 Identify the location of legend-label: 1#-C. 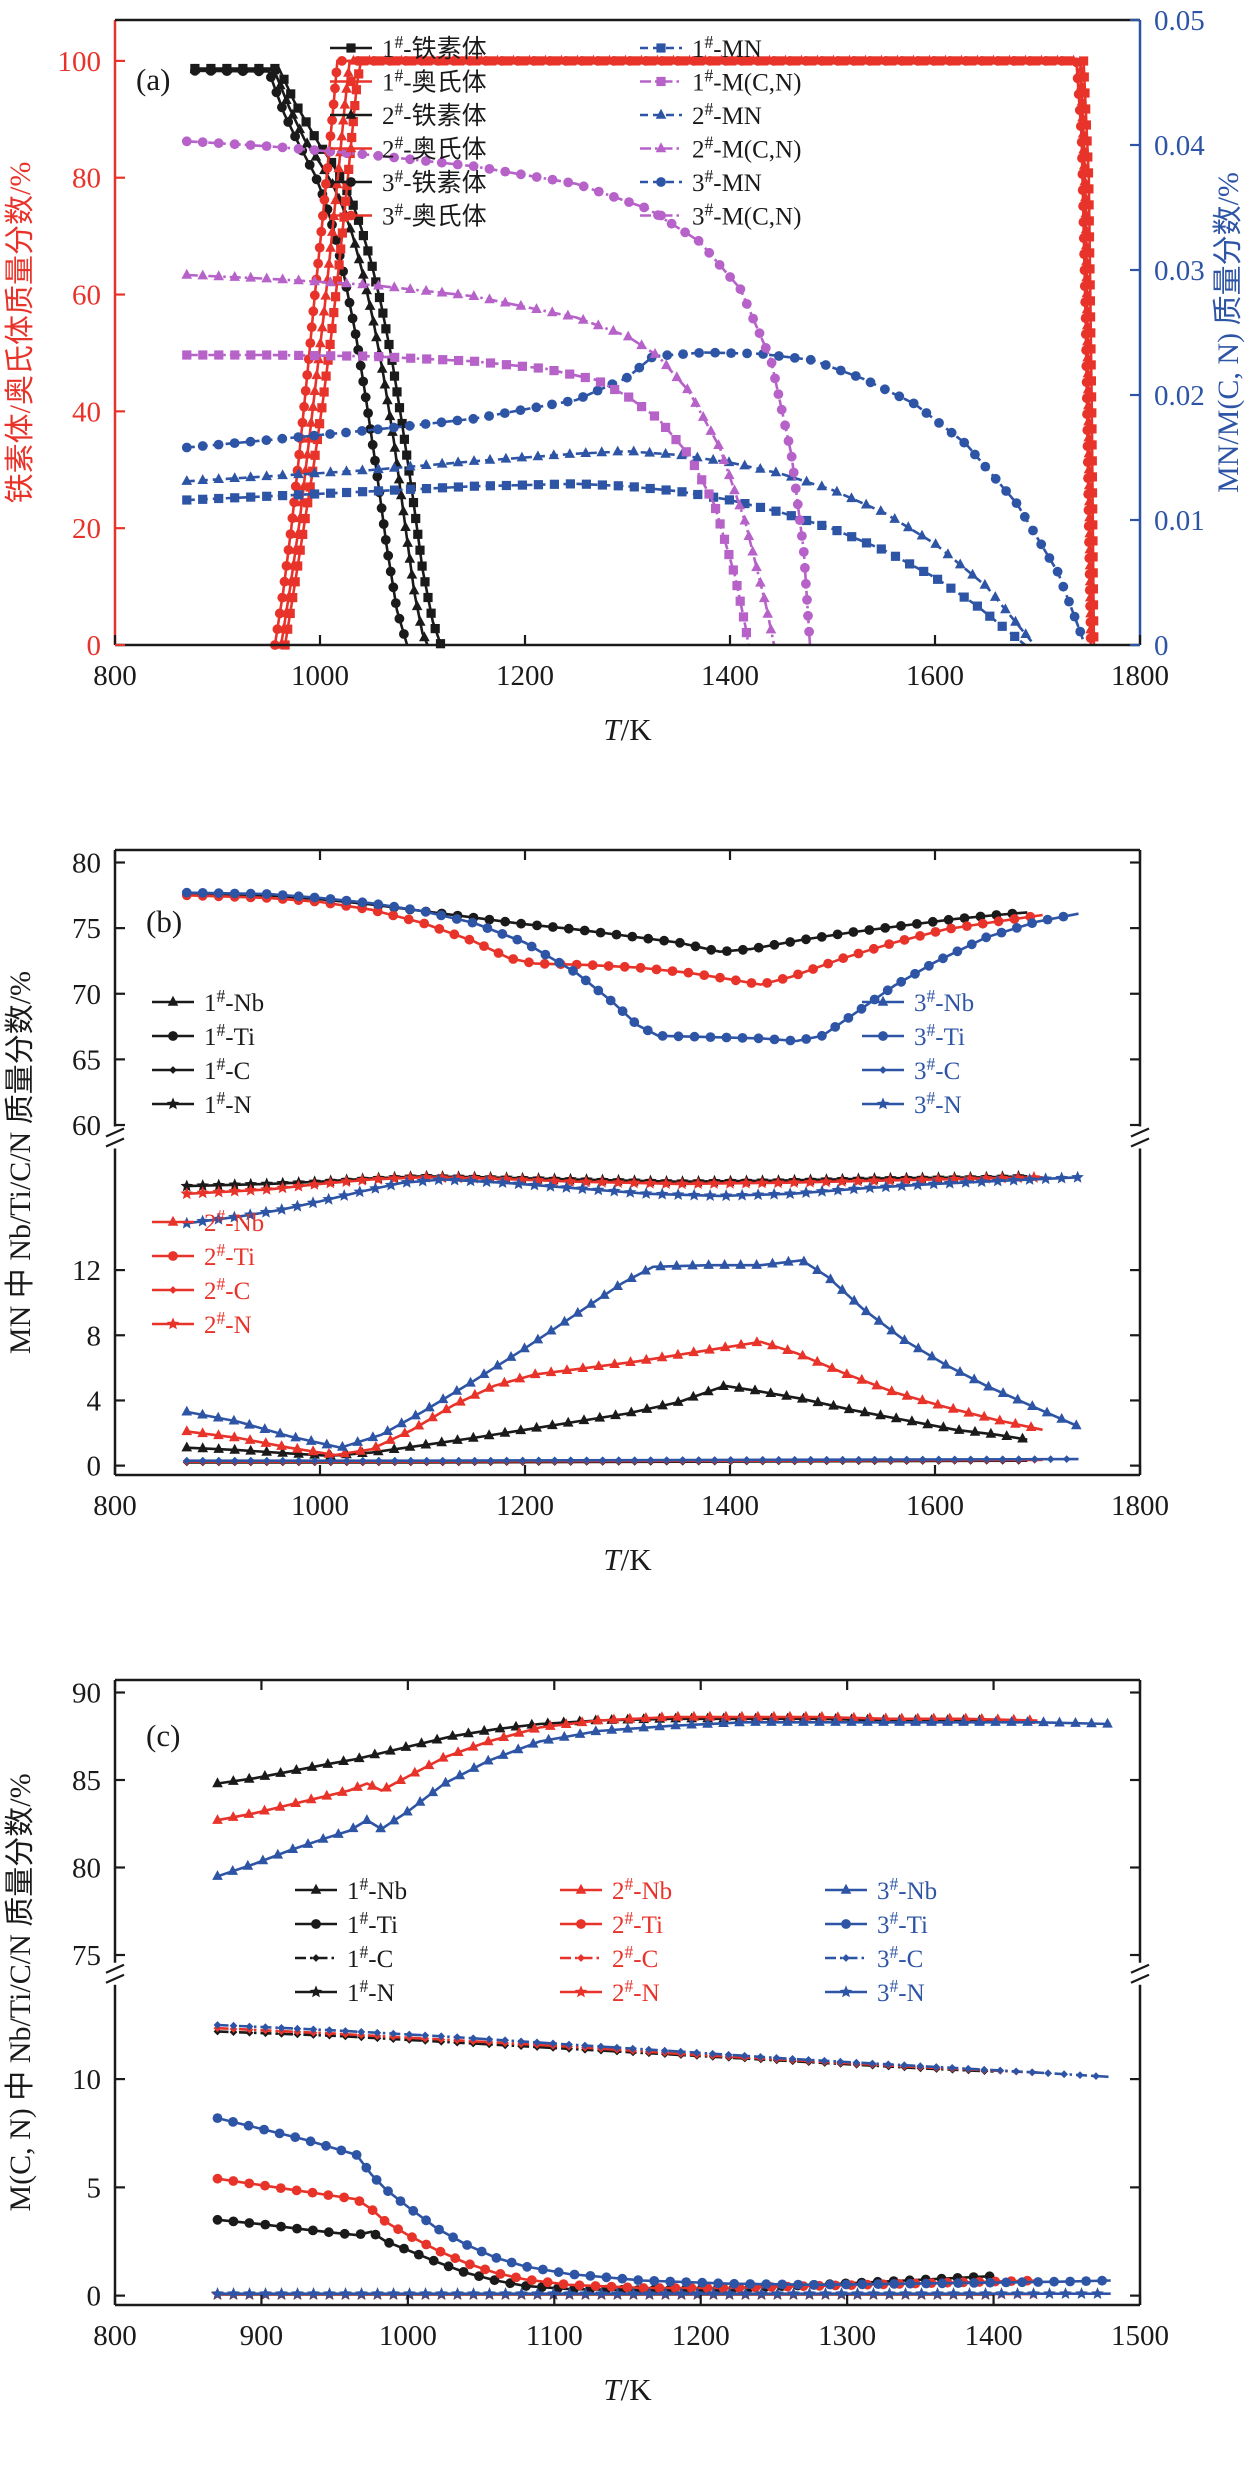
(227, 1069).